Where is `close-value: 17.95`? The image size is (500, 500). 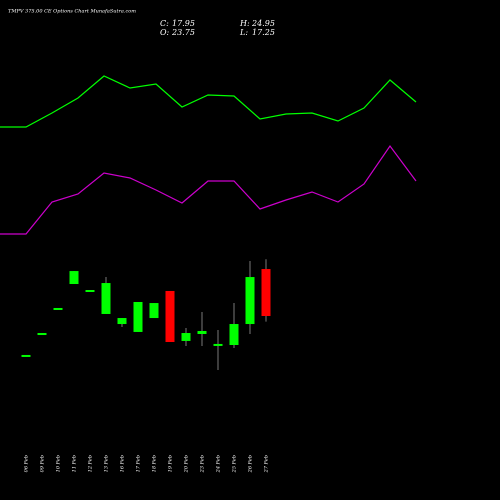 close-value: 17.95 is located at coordinates (183, 23).